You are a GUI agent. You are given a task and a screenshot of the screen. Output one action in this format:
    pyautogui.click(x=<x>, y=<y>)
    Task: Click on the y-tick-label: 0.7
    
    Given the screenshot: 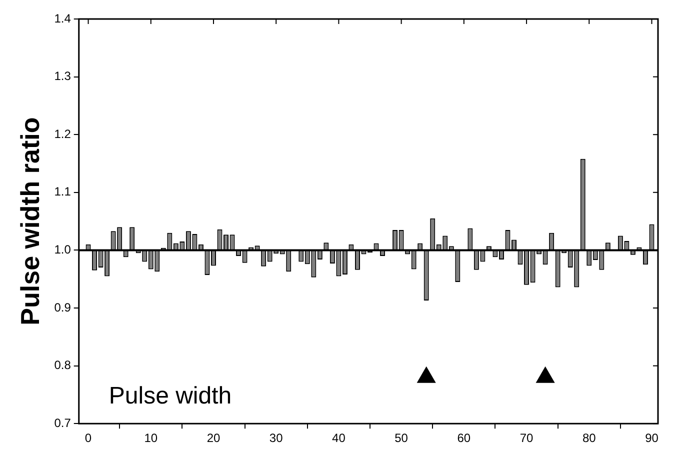 What is the action you would take?
    pyautogui.click(x=63, y=423)
    